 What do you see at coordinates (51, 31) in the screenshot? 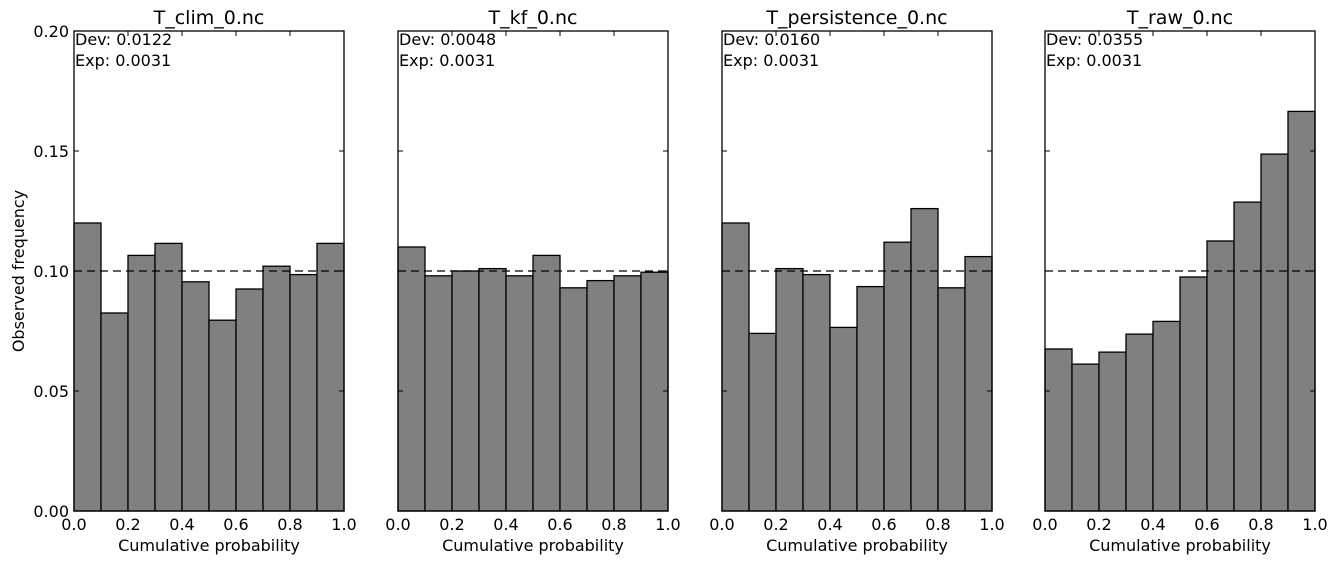
I see `y-tick-label: 0.20` at bounding box center [51, 31].